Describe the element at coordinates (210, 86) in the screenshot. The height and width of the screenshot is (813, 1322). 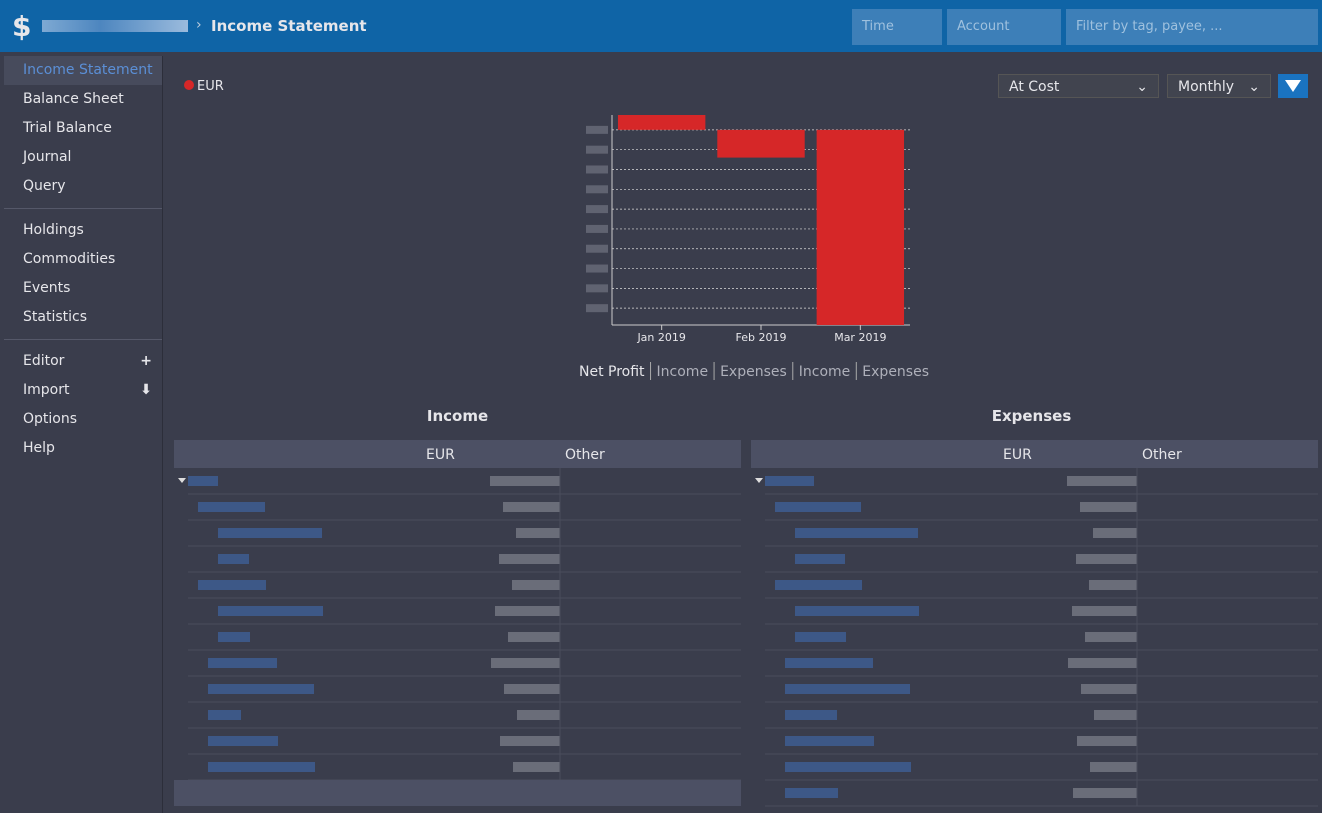
I see `legend-label: EUR` at that location.